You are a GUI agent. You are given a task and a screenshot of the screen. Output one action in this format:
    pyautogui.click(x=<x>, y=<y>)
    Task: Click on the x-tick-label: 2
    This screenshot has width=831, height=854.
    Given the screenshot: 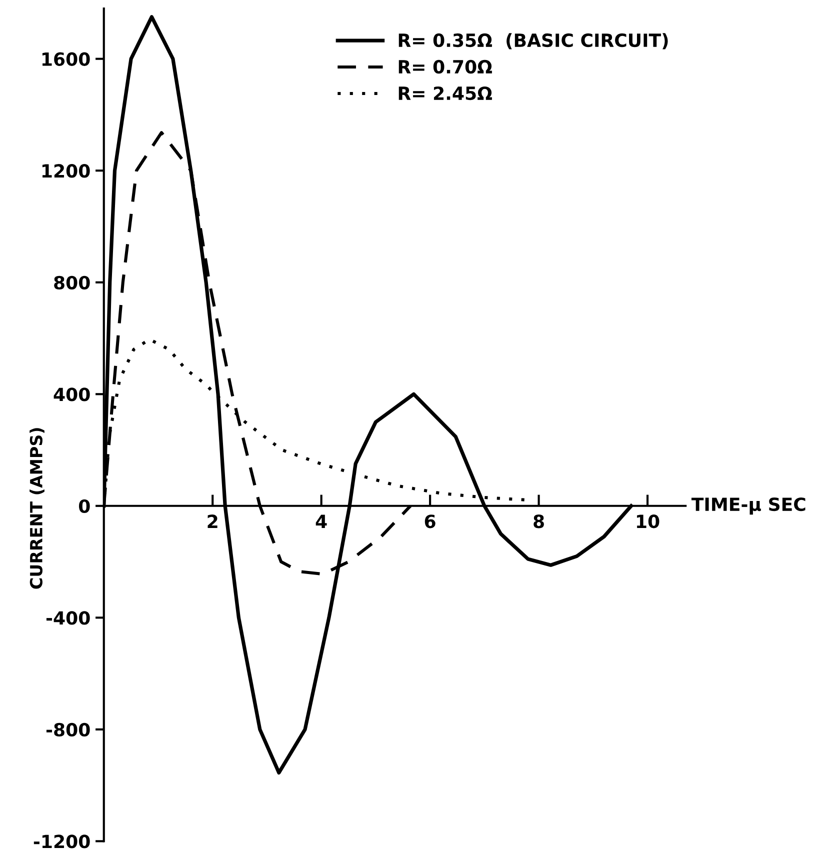 What is the action you would take?
    pyautogui.click(x=213, y=521)
    